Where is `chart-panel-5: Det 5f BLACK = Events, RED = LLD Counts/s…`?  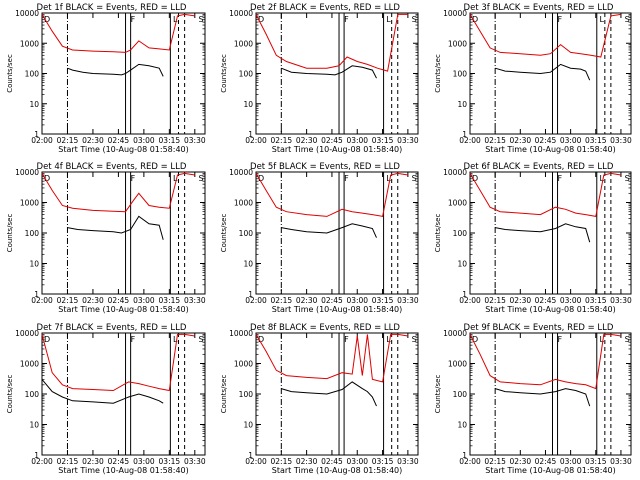 chart-panel-5: Det 5f BLACK = Events, RED = LLD Counts/s… is located at coordinates (319, 238).